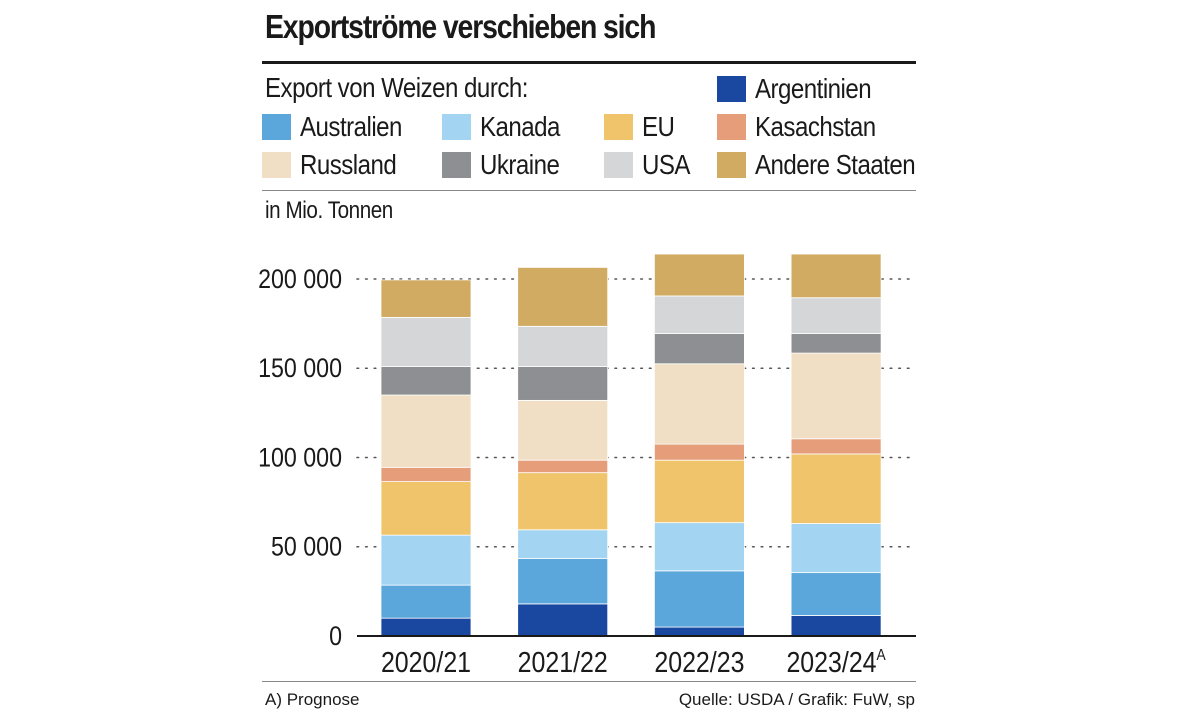  Describe the element at coordinates (300, 369) in the screenshot. I see `y-tick-label: 150 000` at that location.